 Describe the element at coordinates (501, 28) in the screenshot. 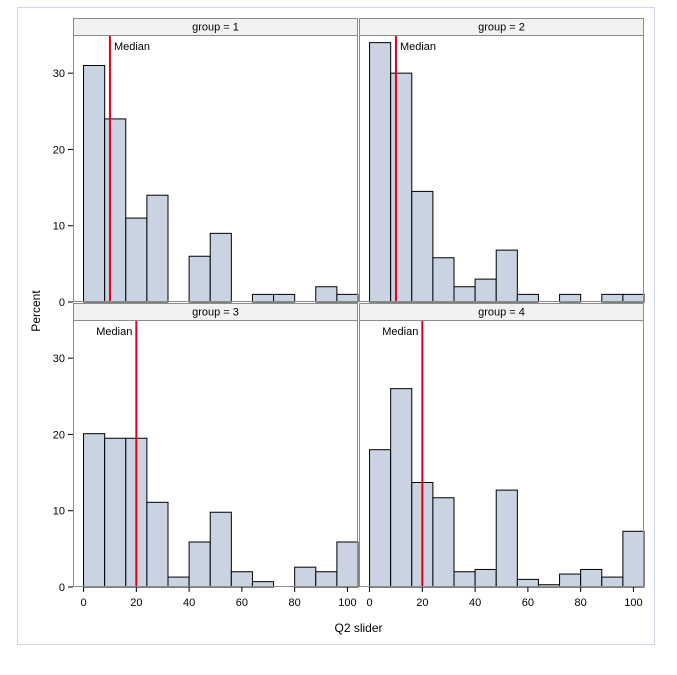

I see `panel-title: group = 2` at that location.